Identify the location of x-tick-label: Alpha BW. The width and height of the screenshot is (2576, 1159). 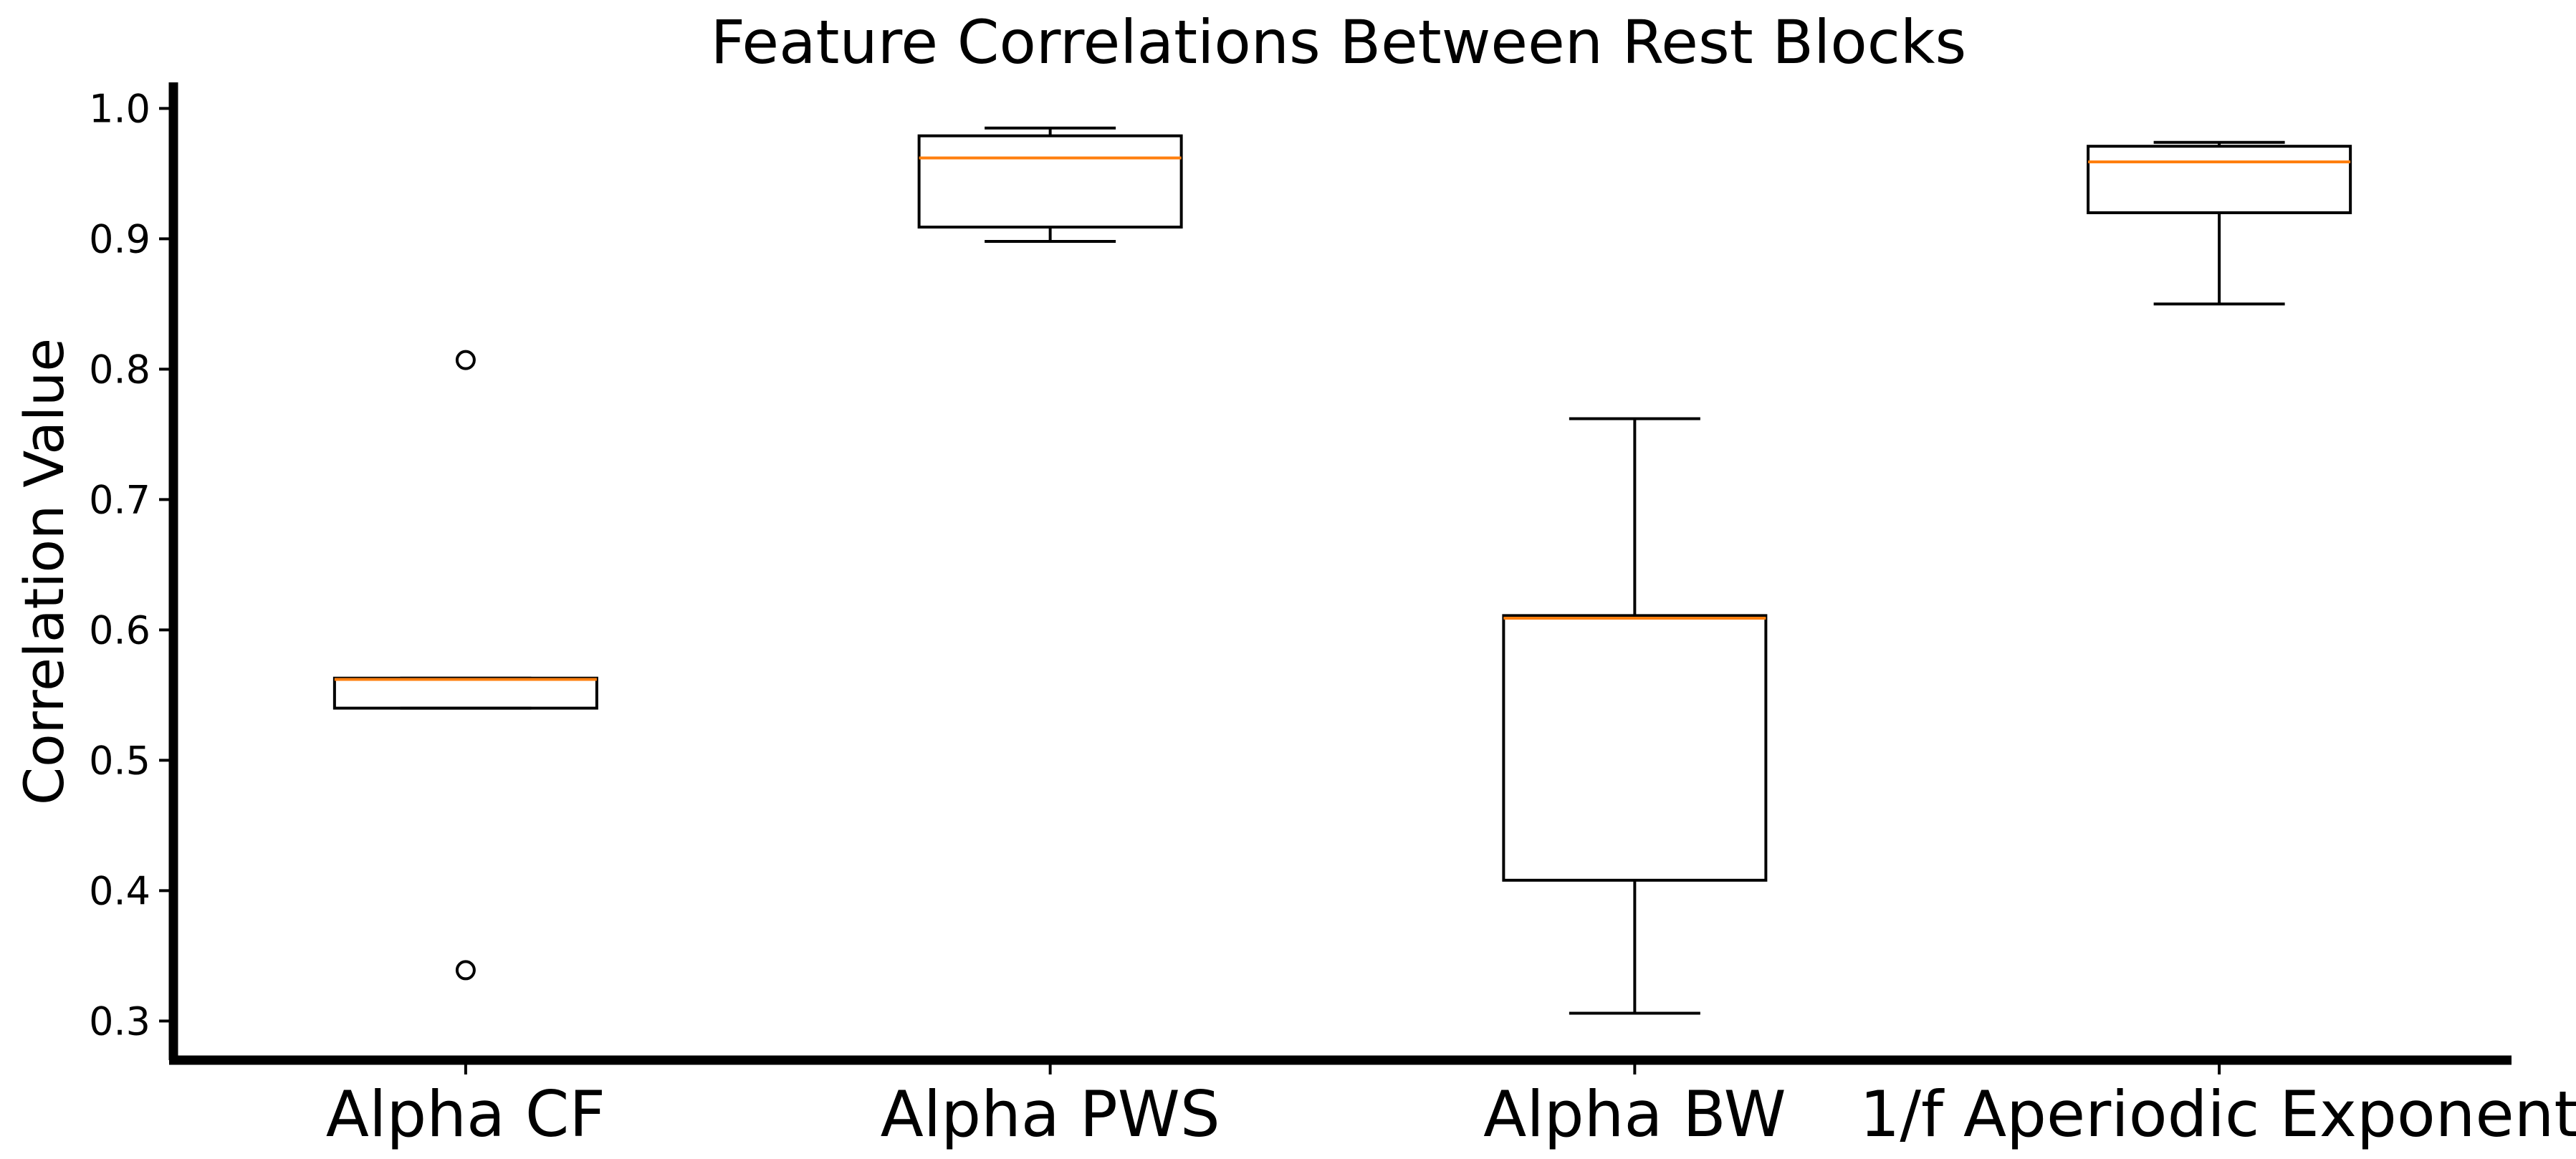
(1634, 1114).